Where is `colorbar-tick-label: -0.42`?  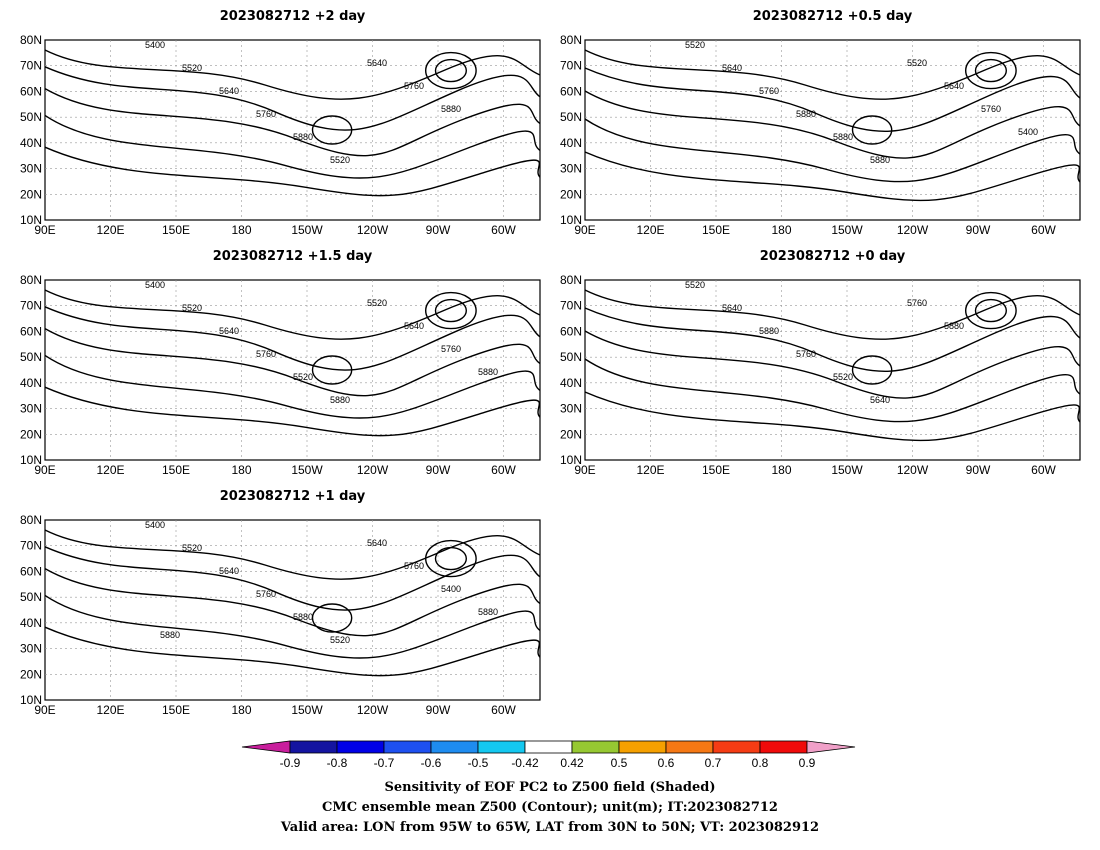 colorbar-tick-label: -0.42 is located at coordinates (525, 763).